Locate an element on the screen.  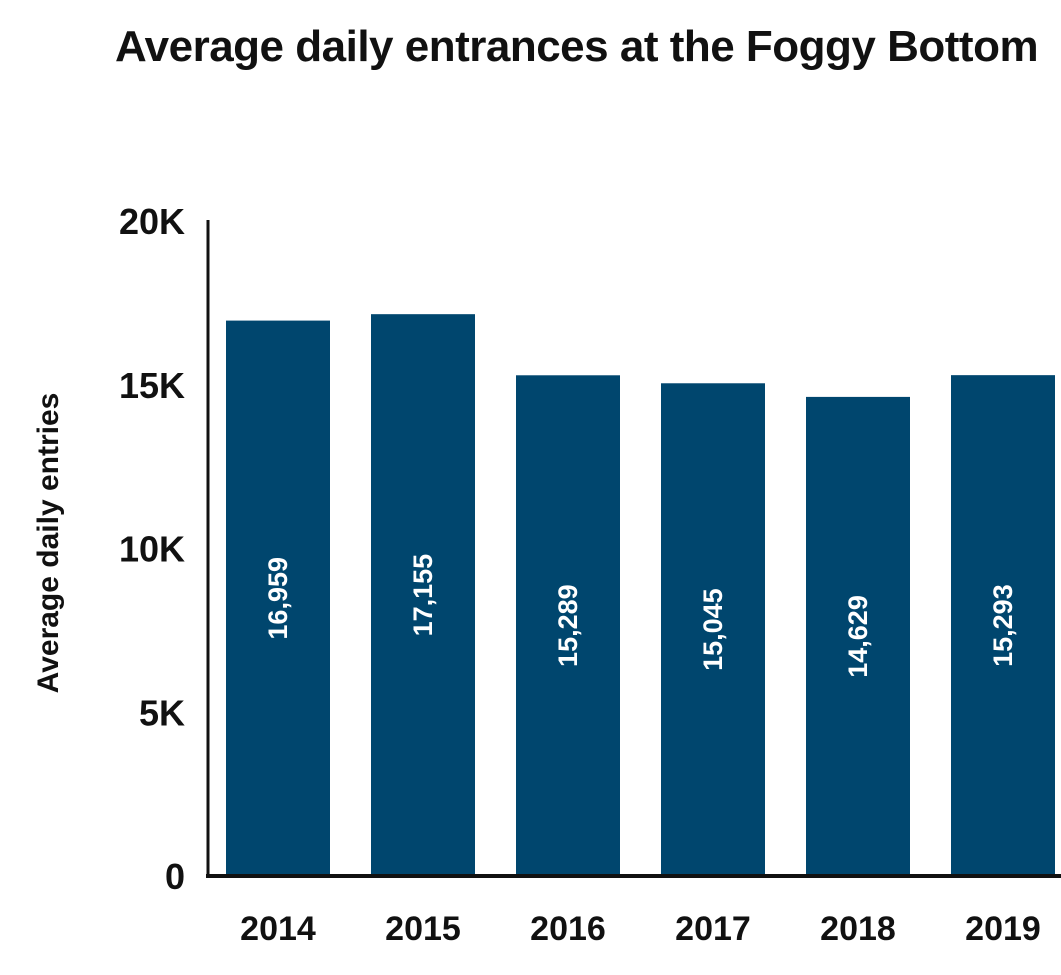
bar-value-label: 16,959 is located at coordinates (278, 598).